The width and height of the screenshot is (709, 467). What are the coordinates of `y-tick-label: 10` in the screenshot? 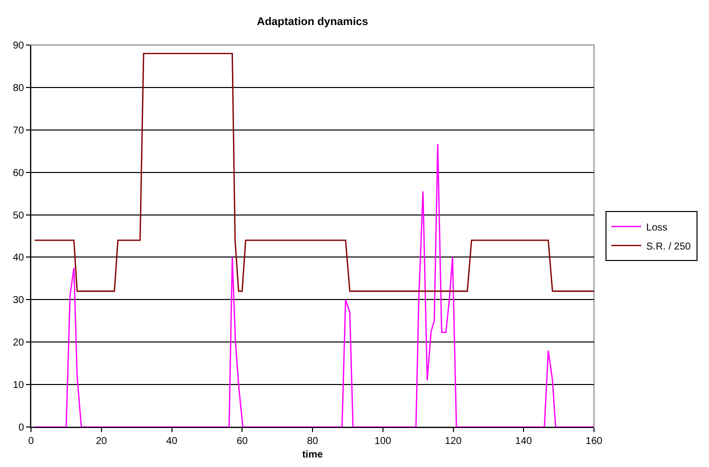 It's located at (18, 386).